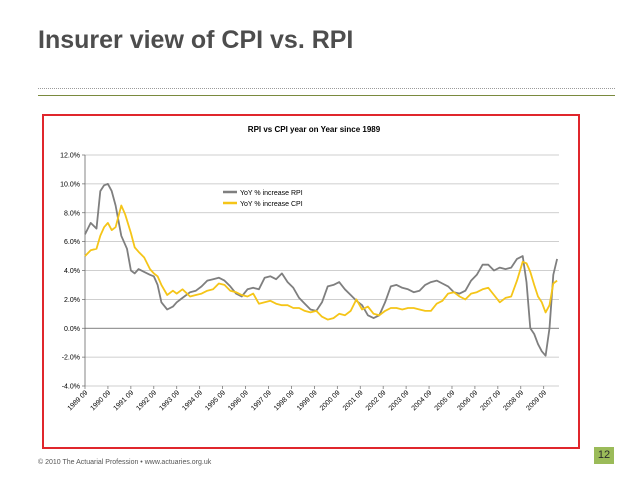 The width and height of the screenshot is (638, 479). What do you see at coordinates (353, 400) in the screenshot?
I see `x-tick-label: 2001 09` at bounding box center [353, 400].